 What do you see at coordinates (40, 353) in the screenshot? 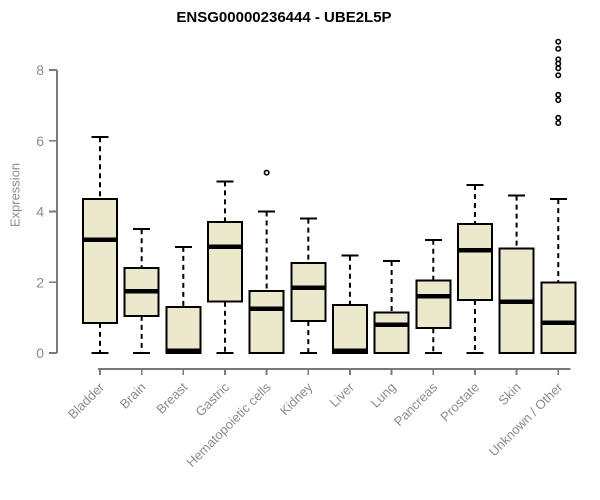
I see `y-tick-label: 0` at bounding box center [40, 353].